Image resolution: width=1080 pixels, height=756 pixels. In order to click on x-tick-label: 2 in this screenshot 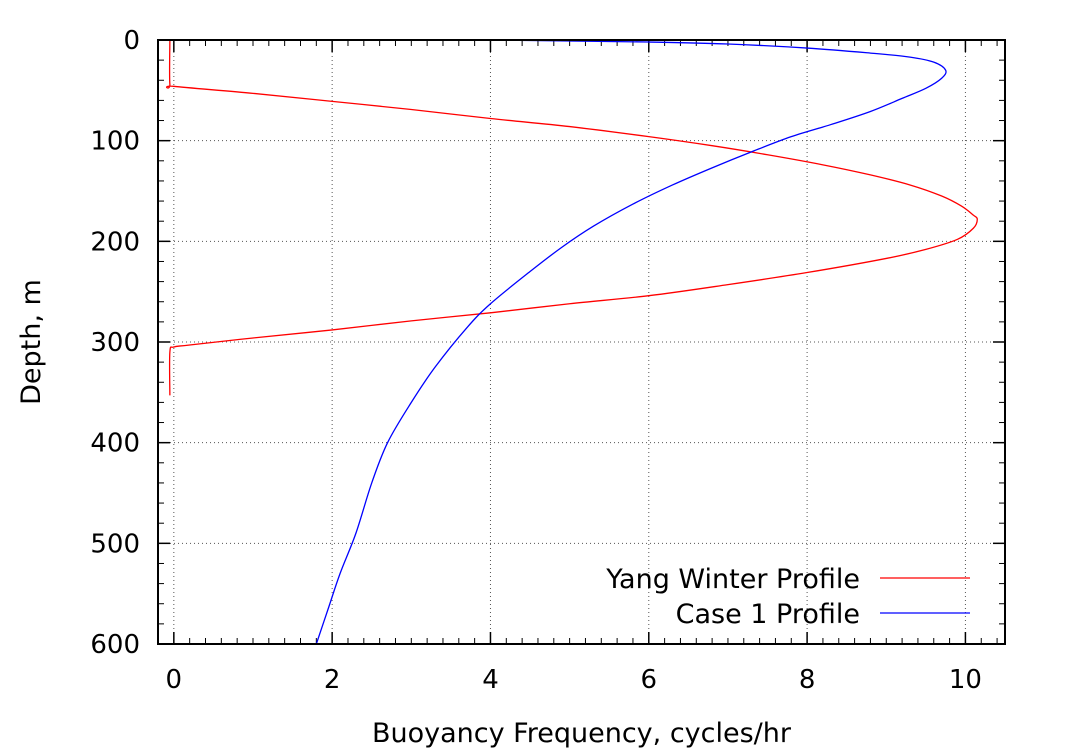, I will do `click(332, 680)`.